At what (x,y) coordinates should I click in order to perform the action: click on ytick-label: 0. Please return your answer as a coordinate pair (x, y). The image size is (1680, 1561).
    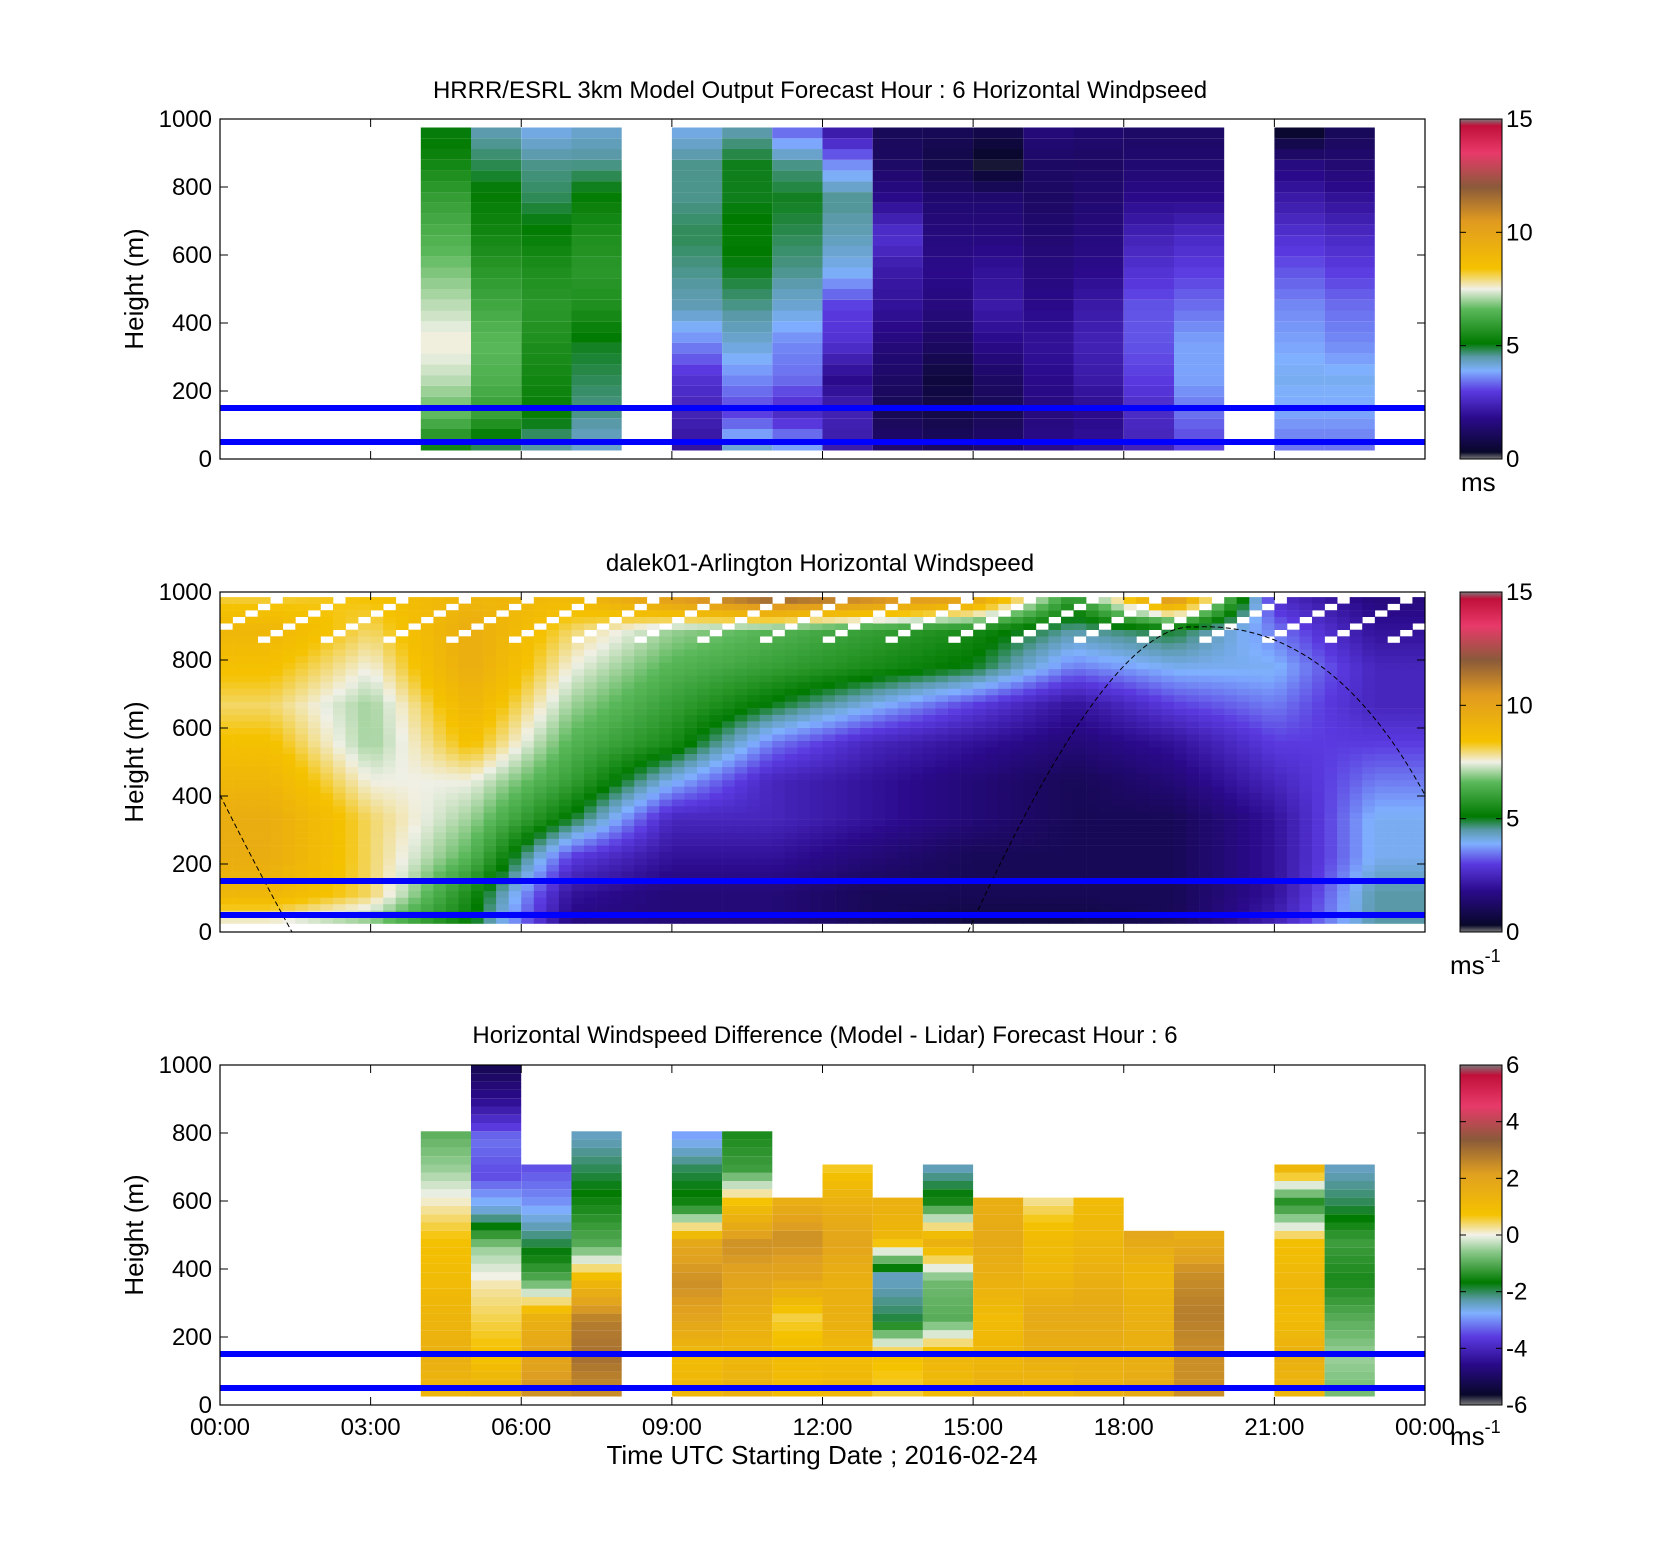
    Looking at the image, I should click on (205, 459).